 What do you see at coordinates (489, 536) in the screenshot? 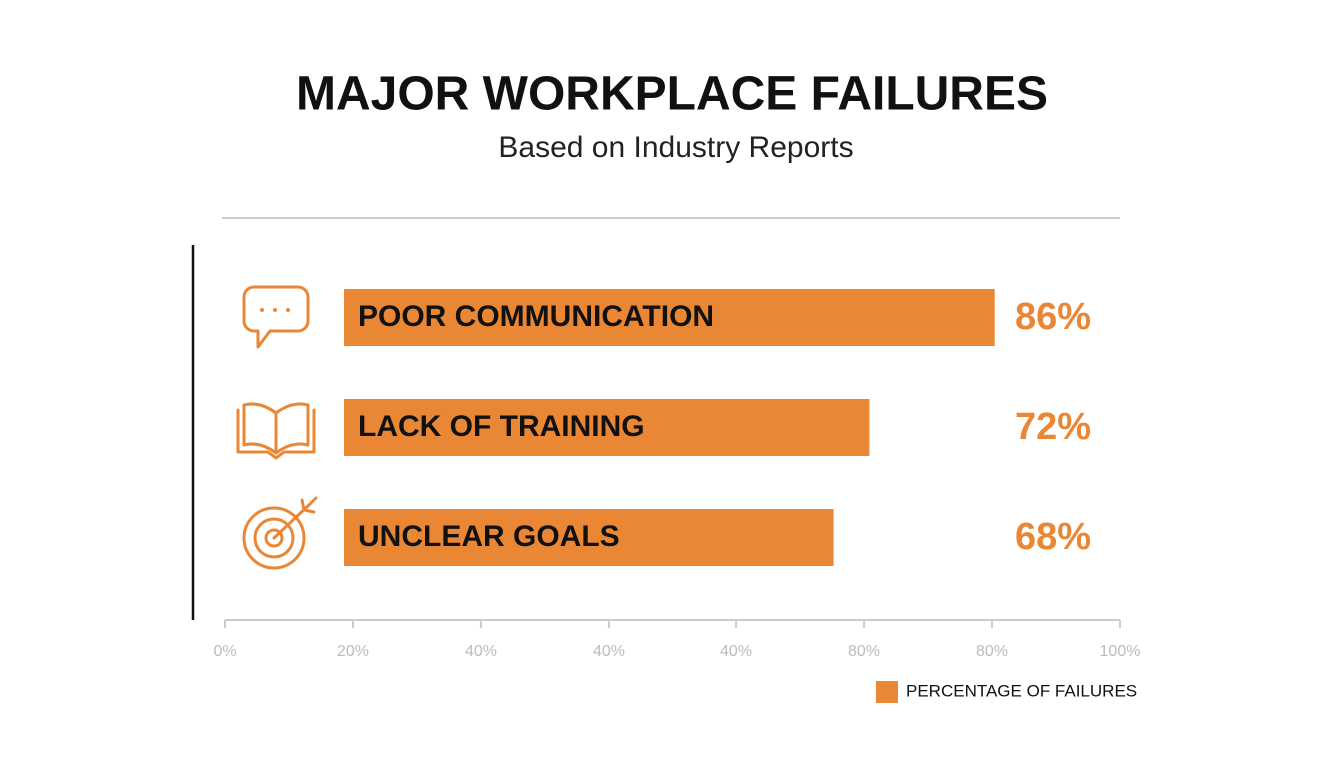
I see `category-label: UNCLEAR GOALS` at bounding box center [489, 536].